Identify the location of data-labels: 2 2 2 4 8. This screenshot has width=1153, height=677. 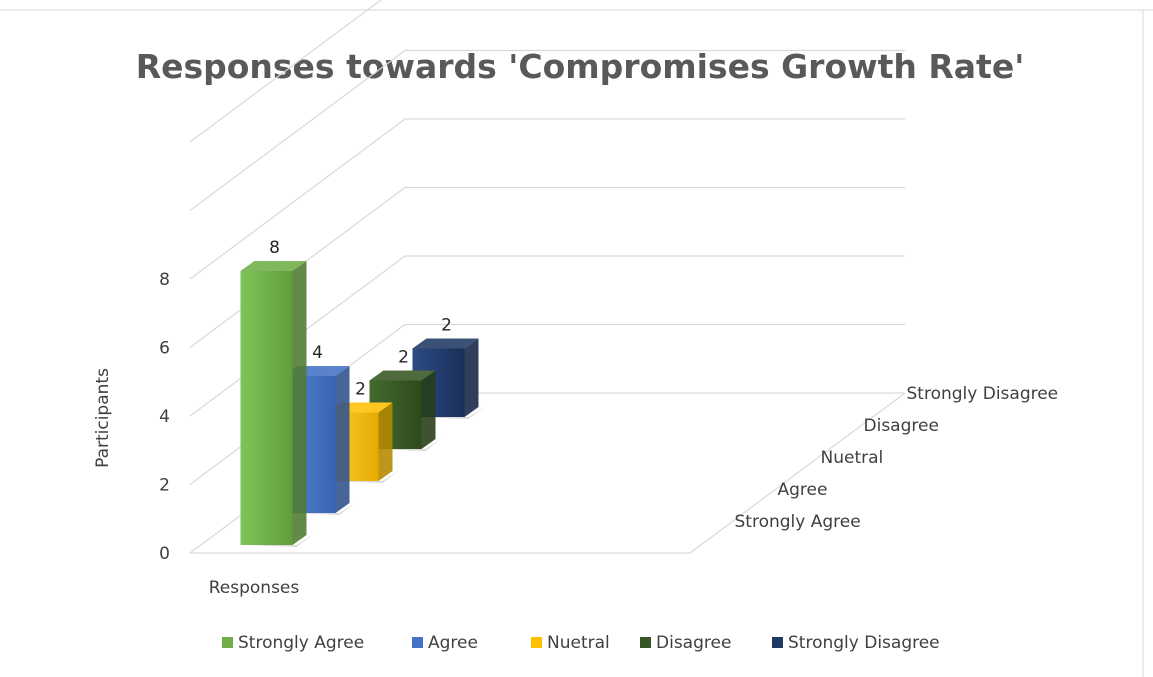
(360, 319).